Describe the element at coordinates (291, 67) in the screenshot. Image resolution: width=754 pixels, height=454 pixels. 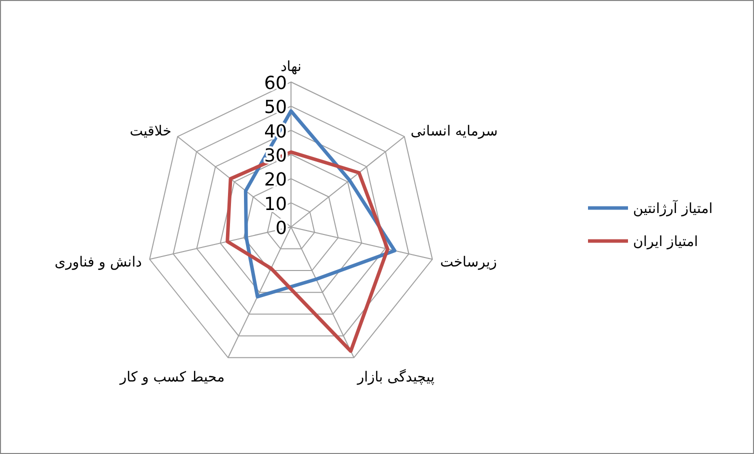
I see `spoke-label: نهاد` at that location.